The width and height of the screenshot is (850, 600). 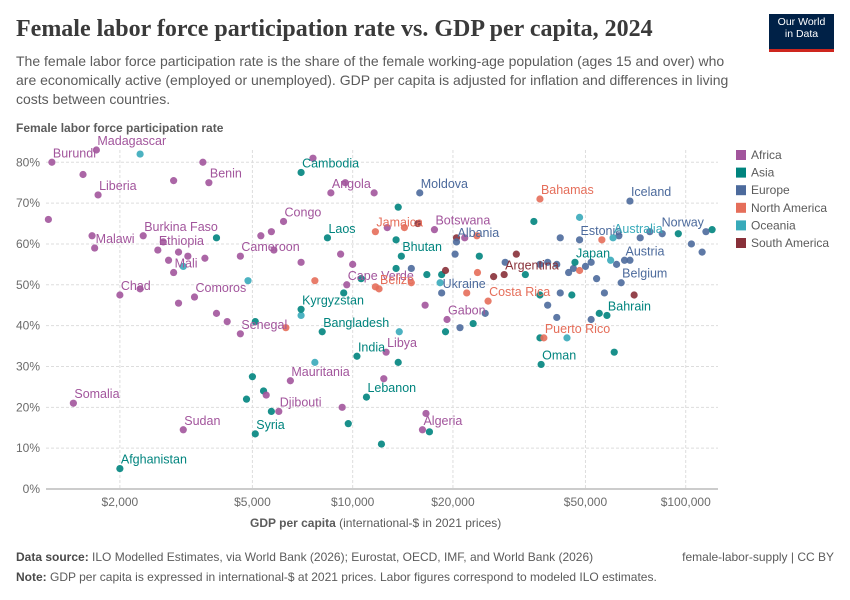 I want to click on data-point-mali, so click(x=174, y=272).